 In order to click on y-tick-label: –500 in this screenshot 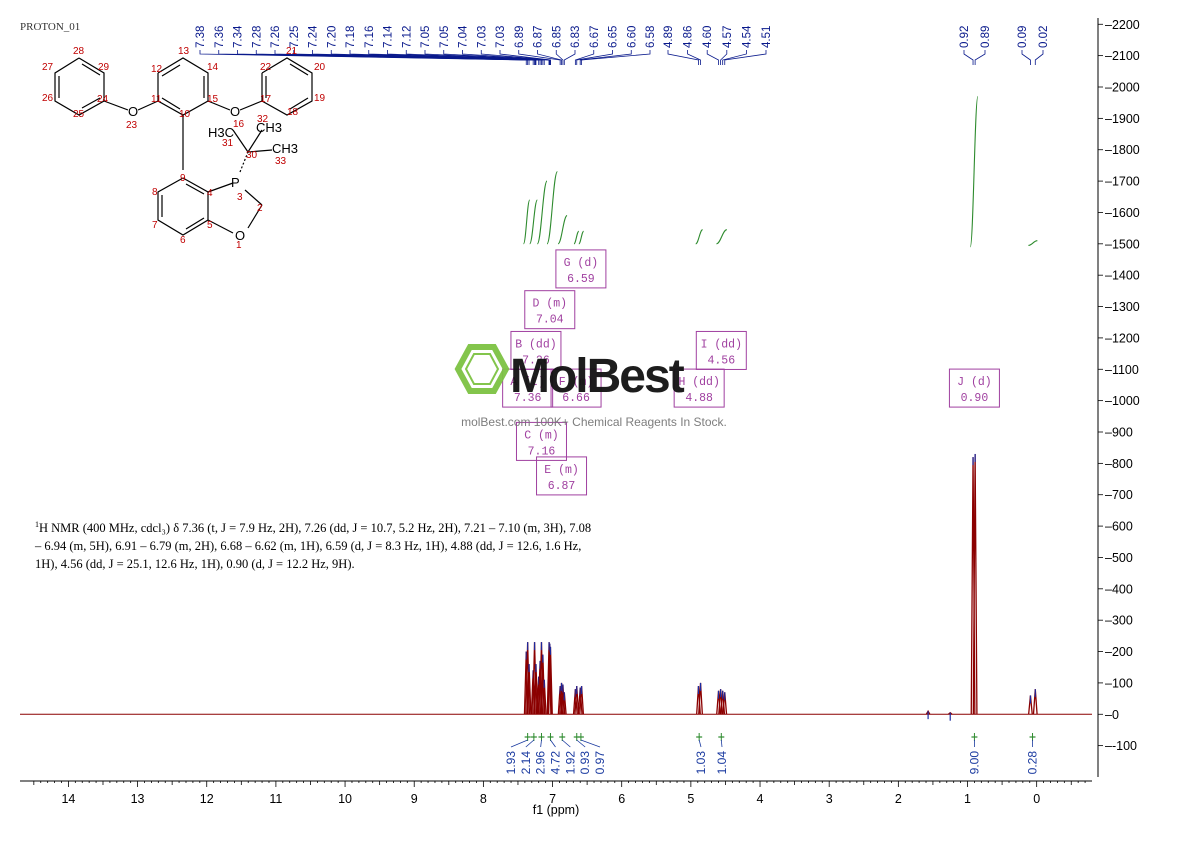, I will do `click(1119, 558)`.